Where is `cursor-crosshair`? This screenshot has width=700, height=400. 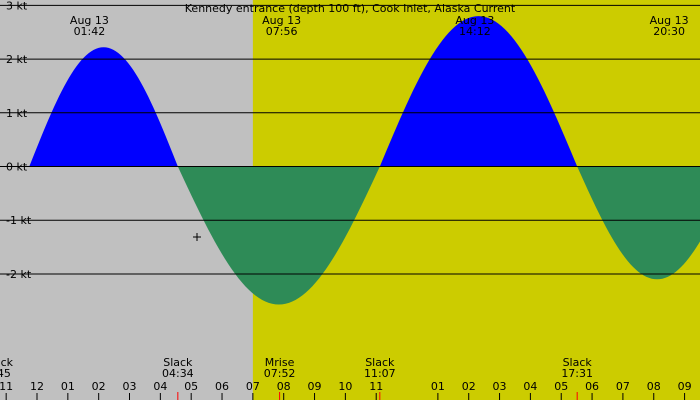
cursor-crosshair is located at coordinates (197, 237).